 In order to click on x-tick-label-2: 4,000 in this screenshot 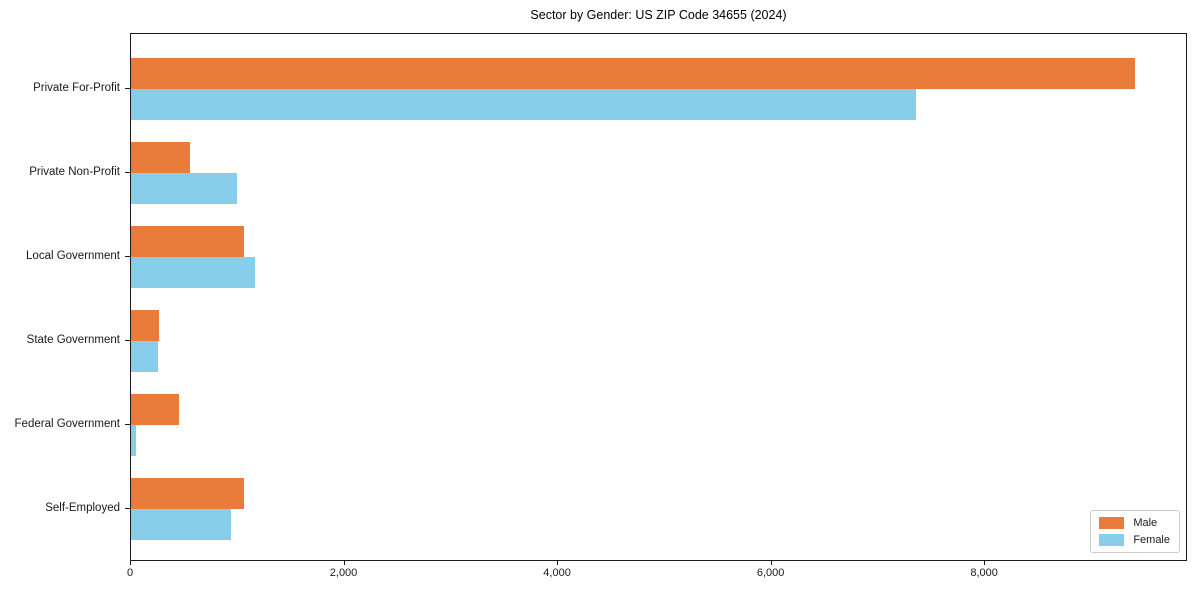, I will do `click(557, 573)`.